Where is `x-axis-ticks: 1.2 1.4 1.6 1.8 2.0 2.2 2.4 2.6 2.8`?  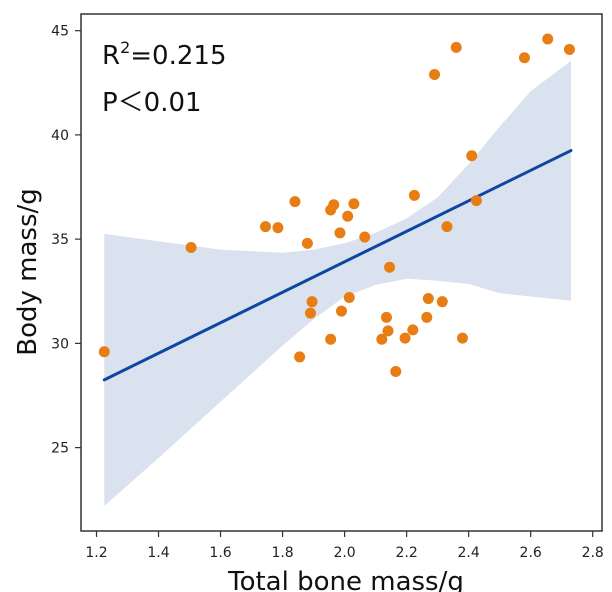
x-axis-ticks: 1.2 1.4 1.6 1.8 2.0 2.2 2.4 2.6 2.8 is located at coordinates (344, 546).